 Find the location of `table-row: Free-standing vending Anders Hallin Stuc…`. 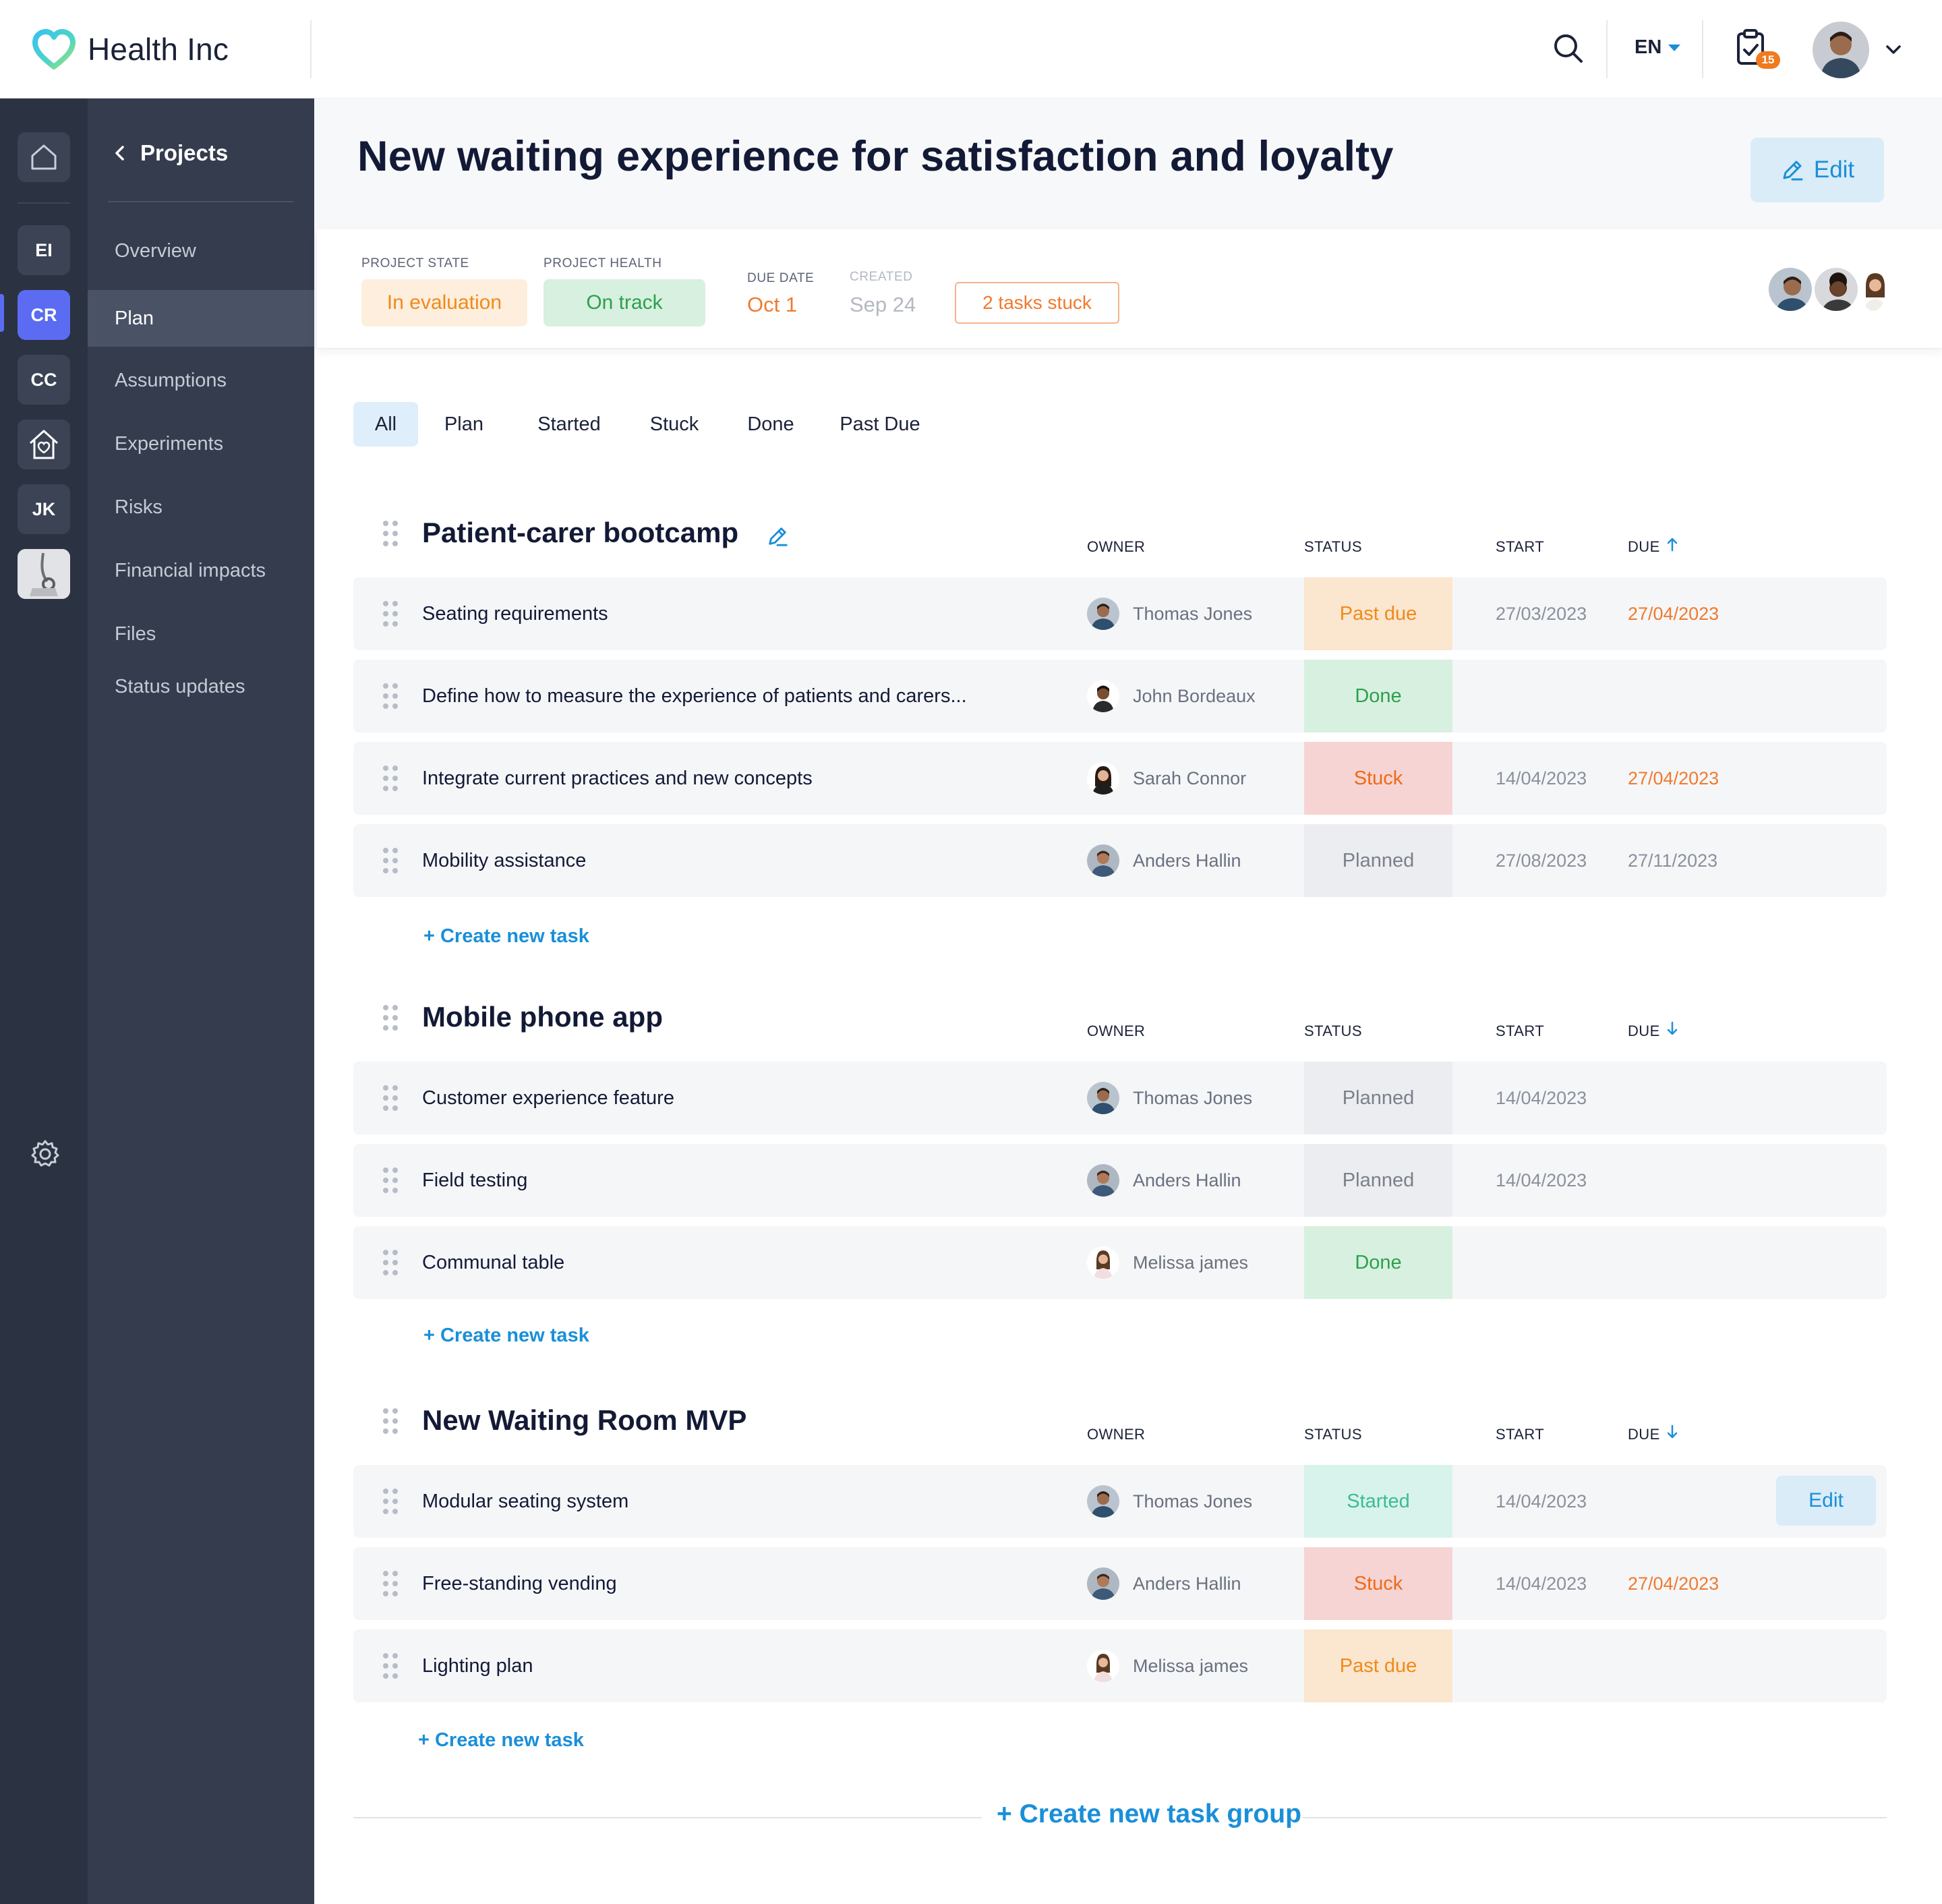

table-row: Free-standing vending Anders Hallin Stuc… is located at coordinates (1120, 1584).